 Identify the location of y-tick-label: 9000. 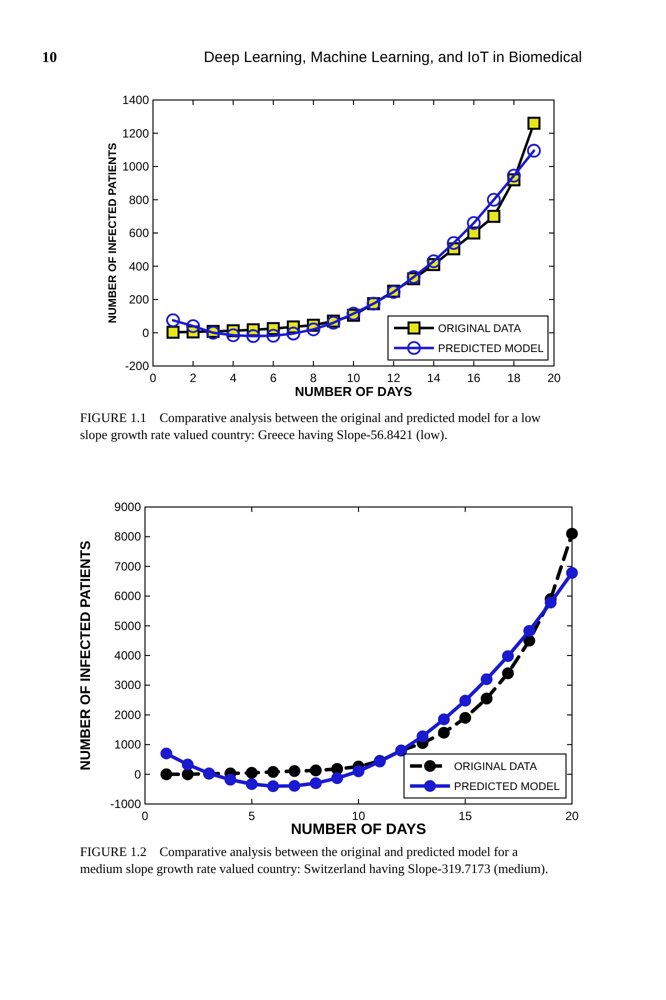
(128, 507).